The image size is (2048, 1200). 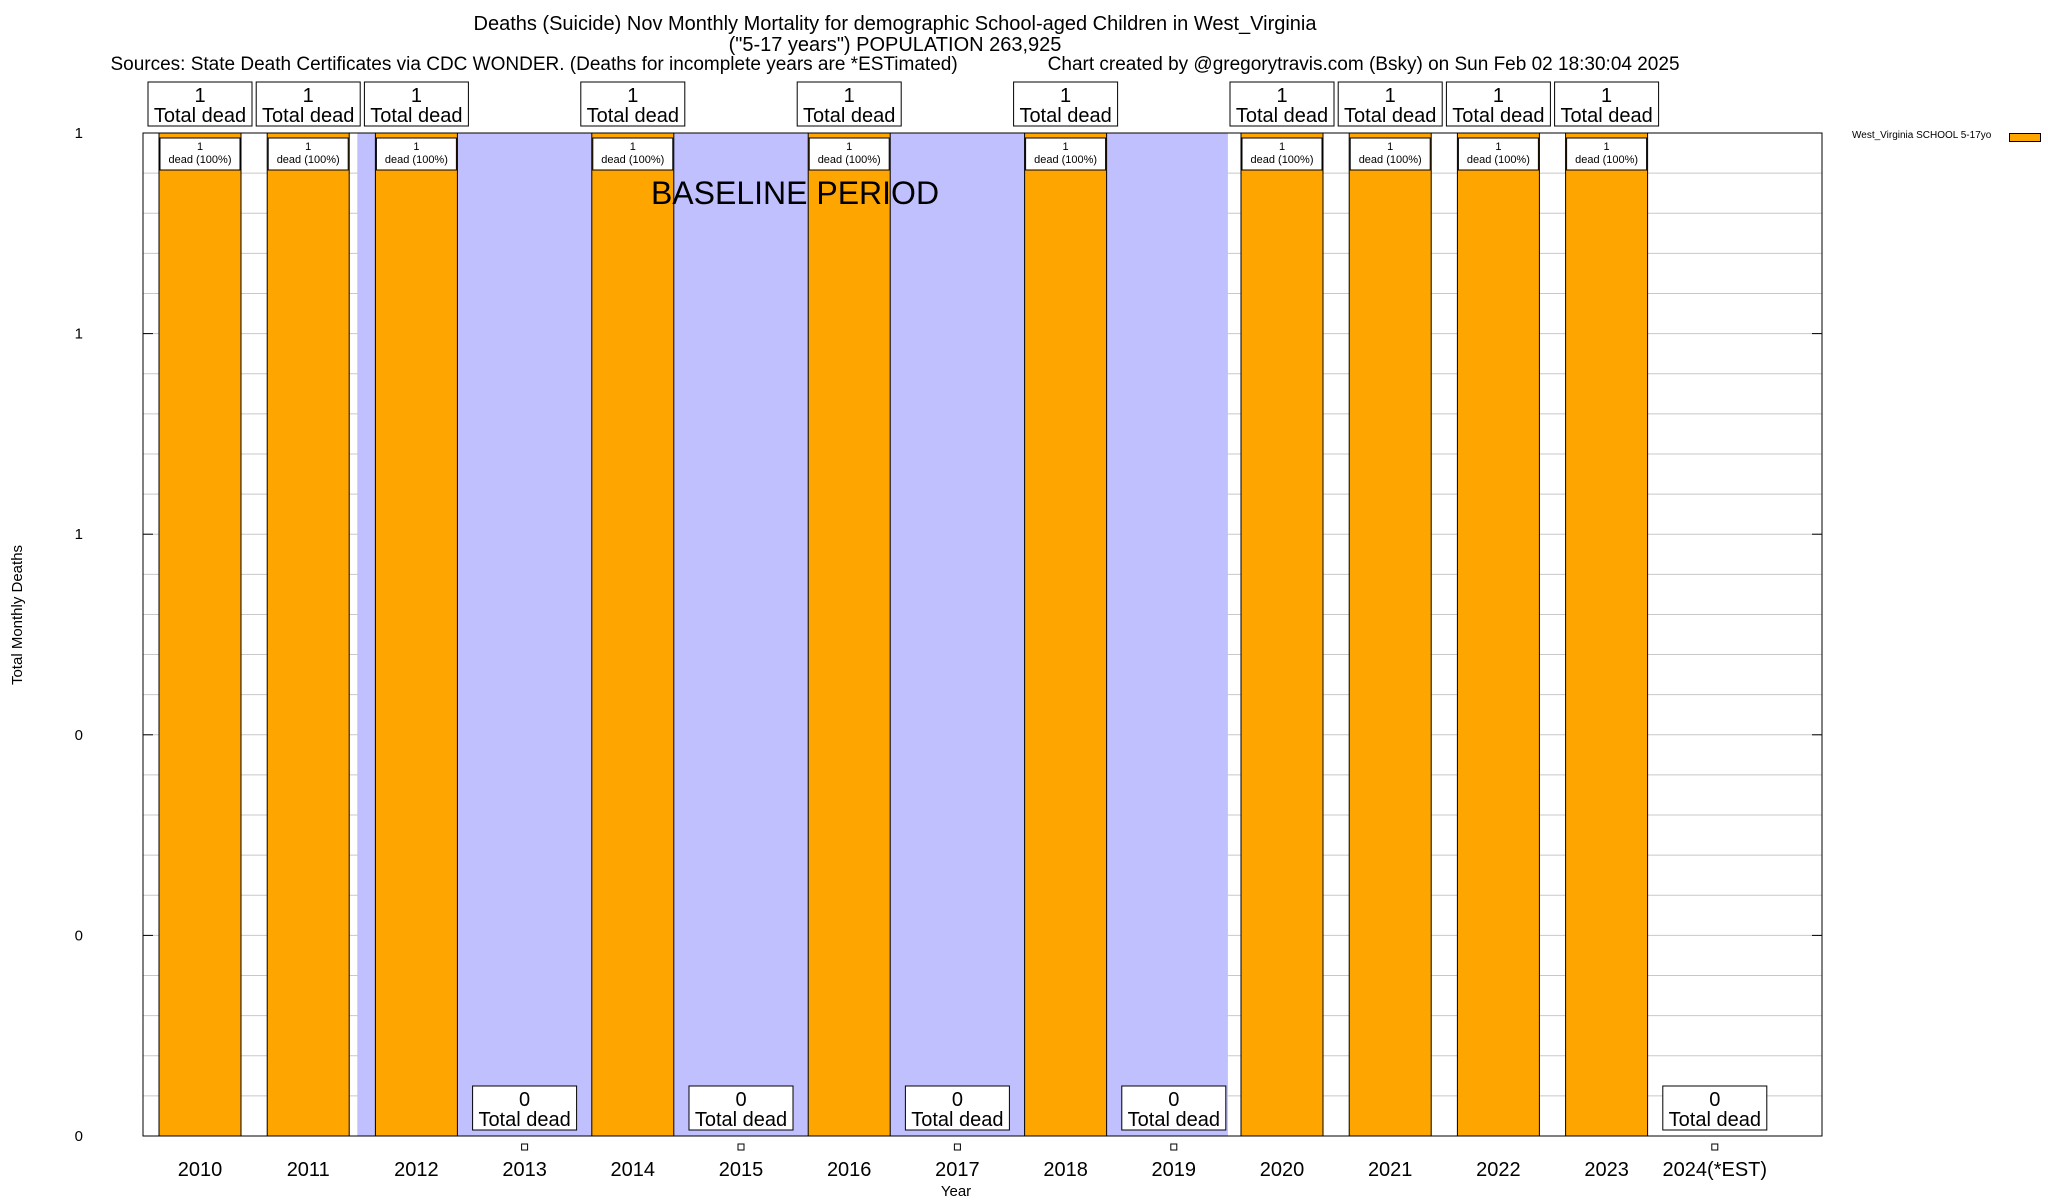 I want to click on x-tick-label: 2014, so click(x=633, y=1170).